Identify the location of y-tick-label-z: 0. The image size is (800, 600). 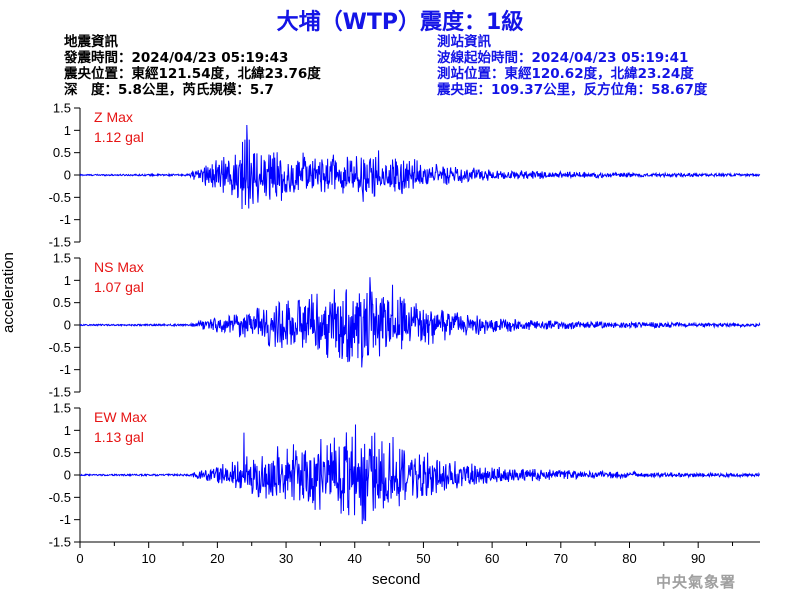
(67, 175).